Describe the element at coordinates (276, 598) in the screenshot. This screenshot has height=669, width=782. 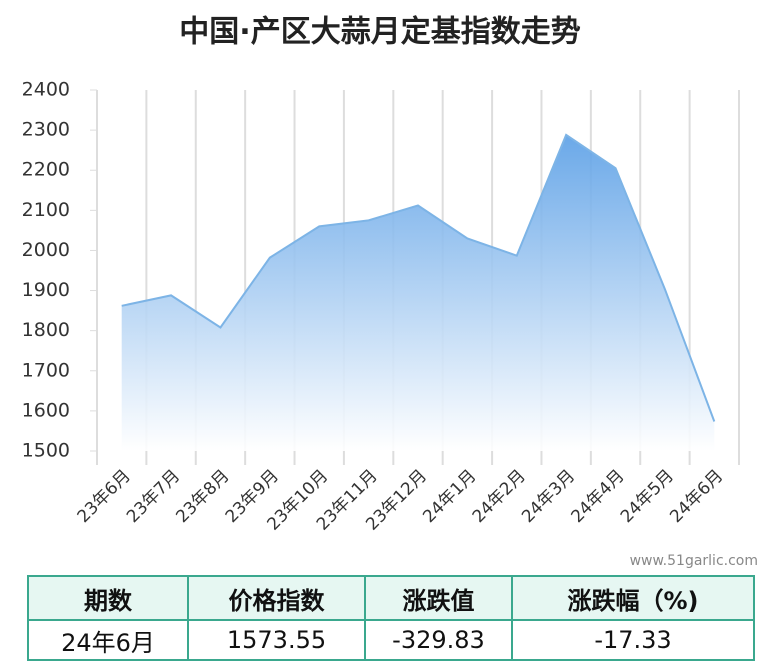
I see `header-cell: 价格指数` at that location.